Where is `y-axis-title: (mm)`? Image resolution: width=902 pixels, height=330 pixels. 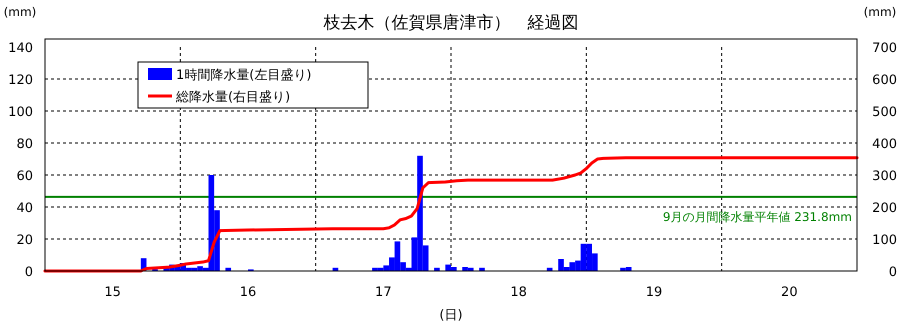 y-axis-title: (mm) is located at coordinates (20, 12).